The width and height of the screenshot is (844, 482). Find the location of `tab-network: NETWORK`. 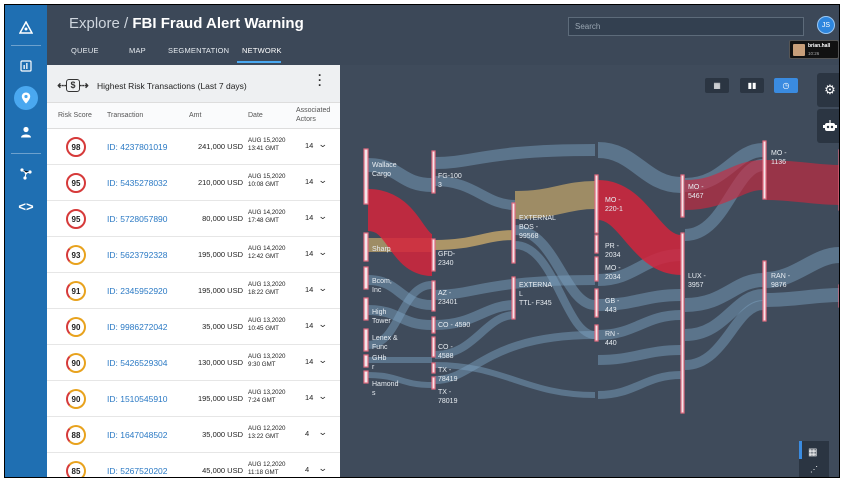

tab-network: NETWORK is located at coordinates (262, 50).